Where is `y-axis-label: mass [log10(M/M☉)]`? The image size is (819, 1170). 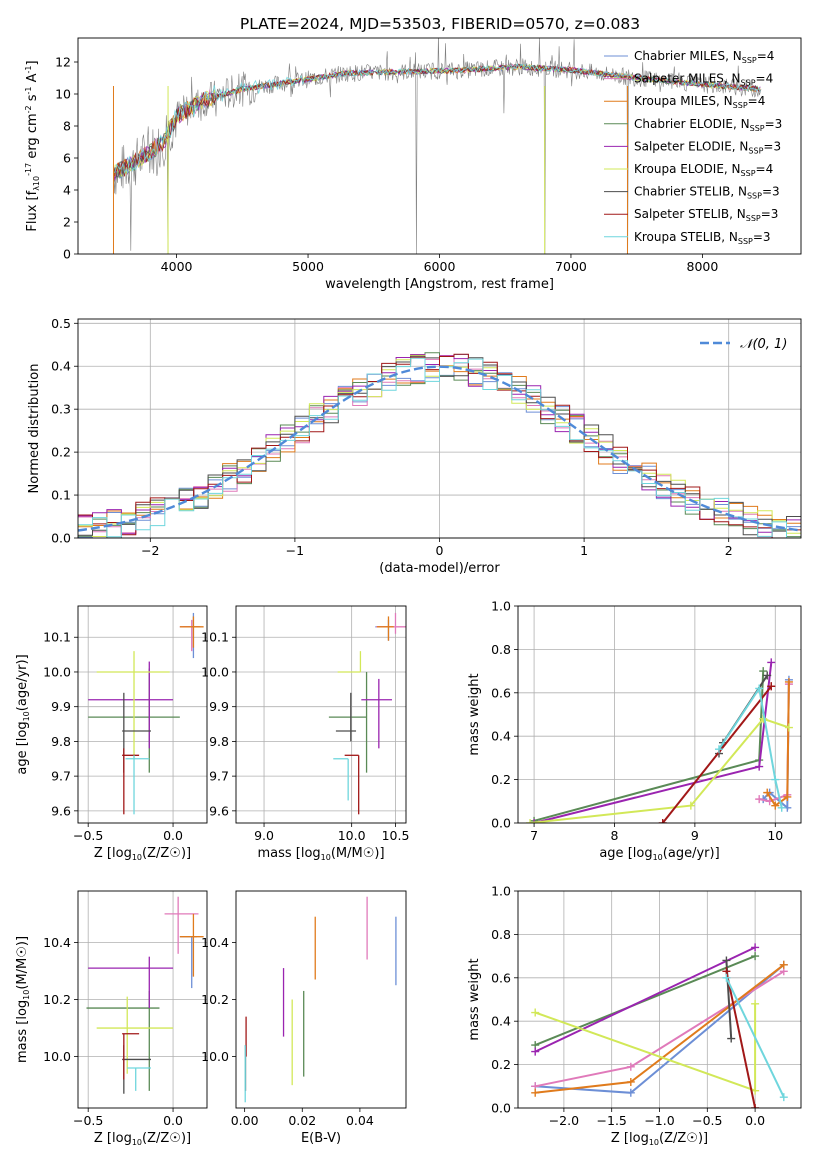
y-axis-label: mass [log10(M/M☉)] is located at coordinates (23, 999).